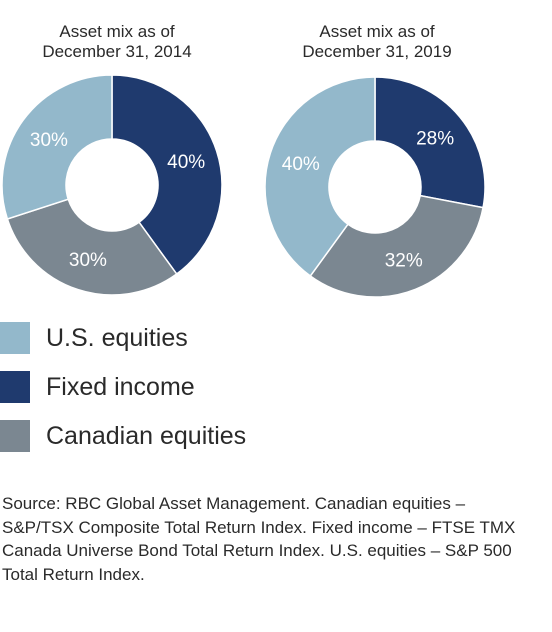  What do you see at coordinates (15, 338) in the screenshot?
I see `legend-swatch-us-equities` at bounding box center [15, 338].